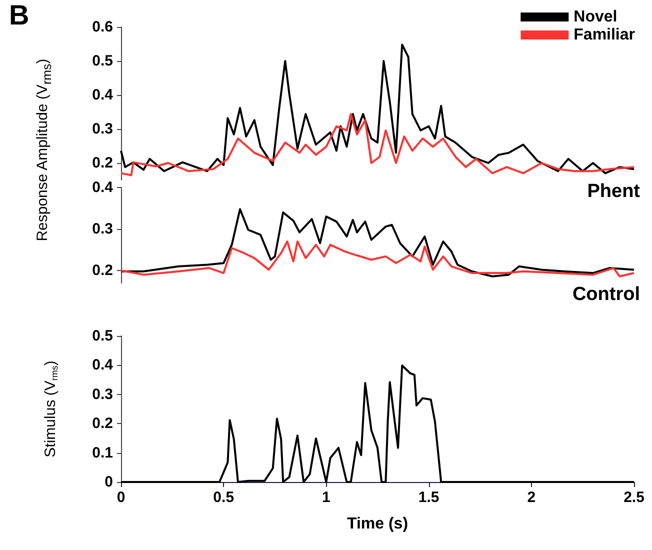 This screenshot has height=550, width=652. I want to click on y-axis-title: Stimulus (Vrms), so click(51, 409).